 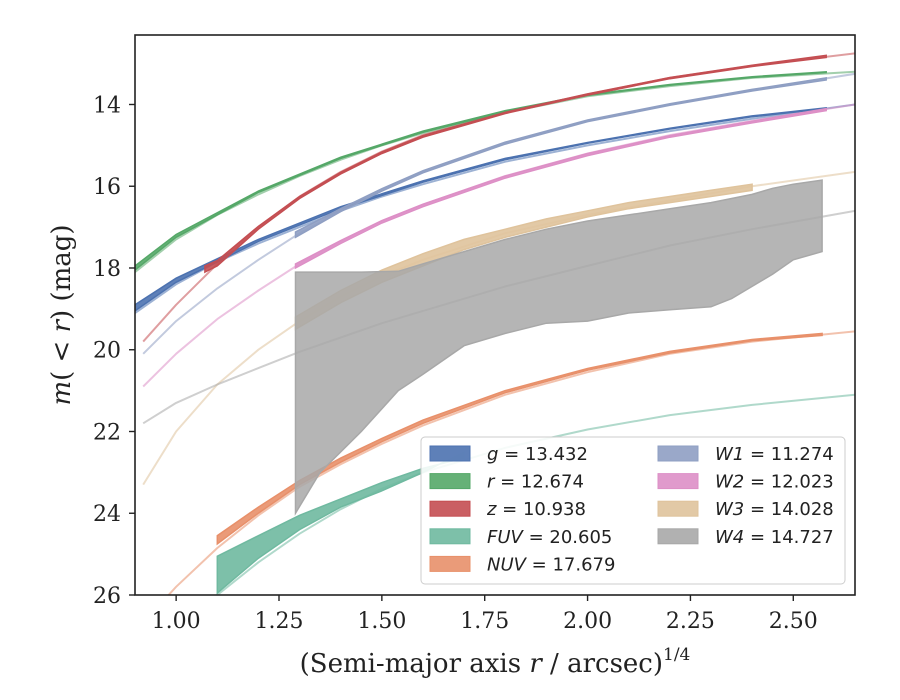 What do you see at coordinates (62, 351) in the screenshot?
I see `y-axis-title-lt: <` at bounding box center [62, 351].